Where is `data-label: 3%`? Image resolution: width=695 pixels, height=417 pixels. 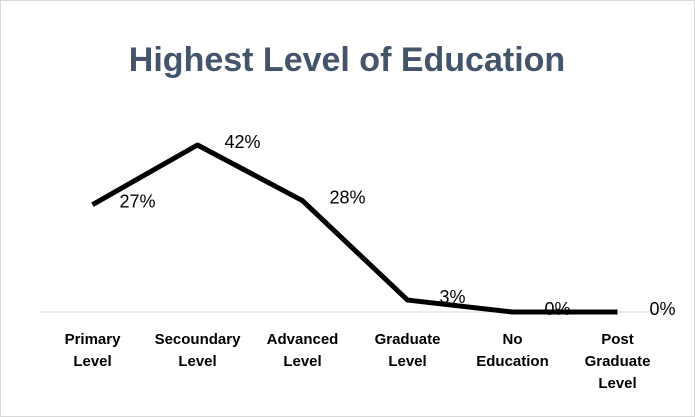
data-label: 3% is located at coordinates (452, 297).